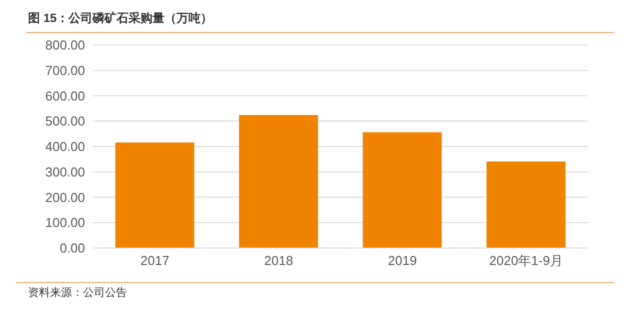 This screenshot has height=326, width=632. What do you see at coordinates (65, 121) in the screenshot?
I see `y-tick-label: 500.00` at bounding box center [65, 121].